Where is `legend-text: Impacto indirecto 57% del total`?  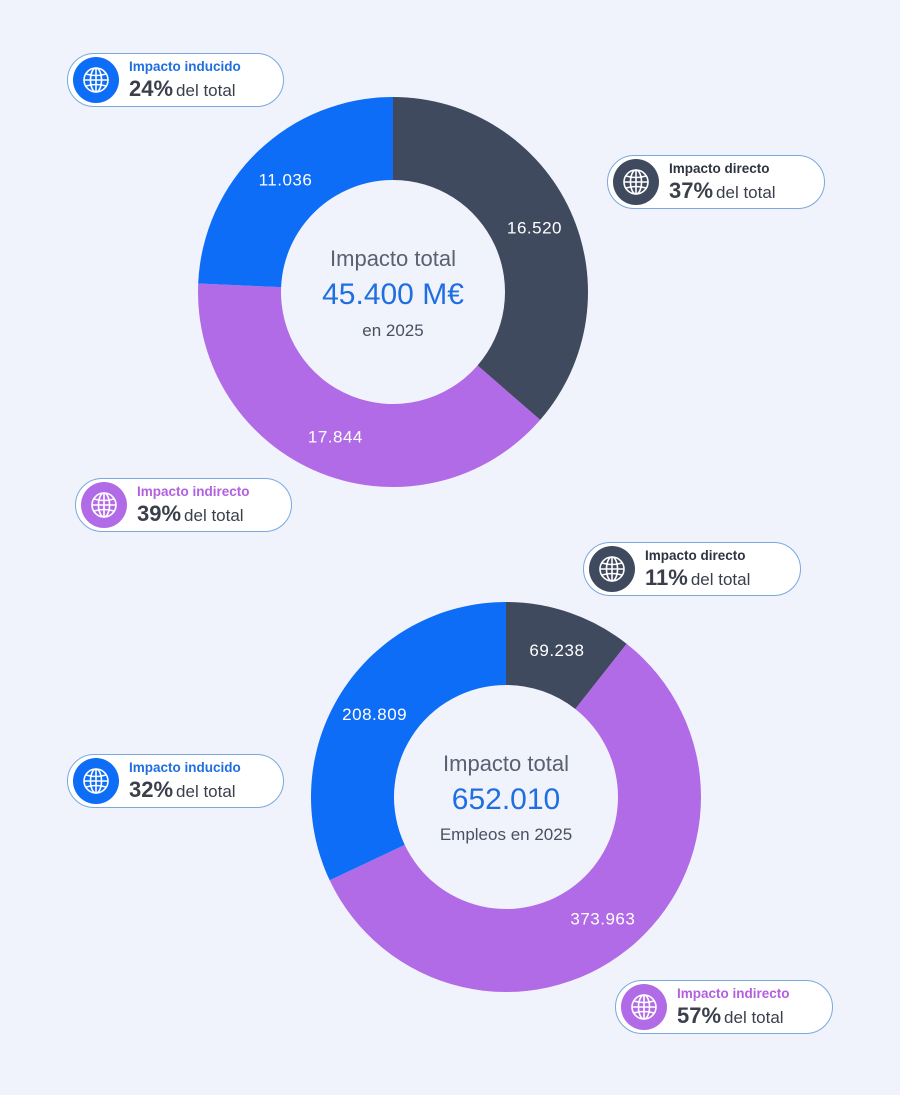 legend-text: Impacto indirecto 57% del total is located at coordinates (733, 1007).